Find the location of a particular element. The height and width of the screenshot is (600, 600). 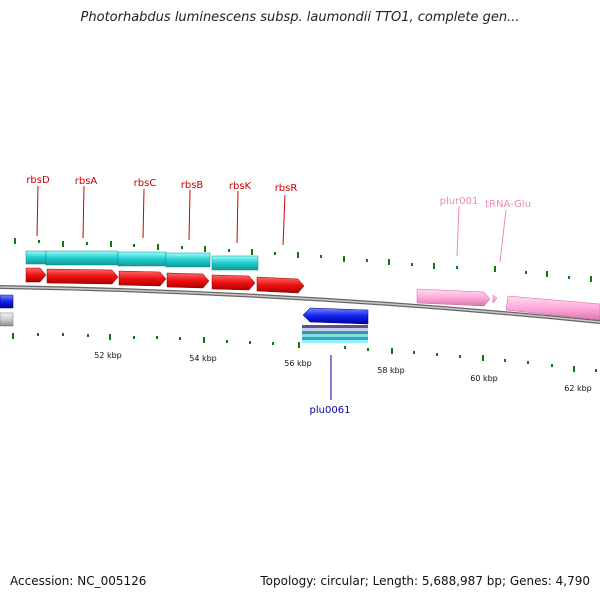

label-plu0061: plu0061 is located at coordinates (330, 410).